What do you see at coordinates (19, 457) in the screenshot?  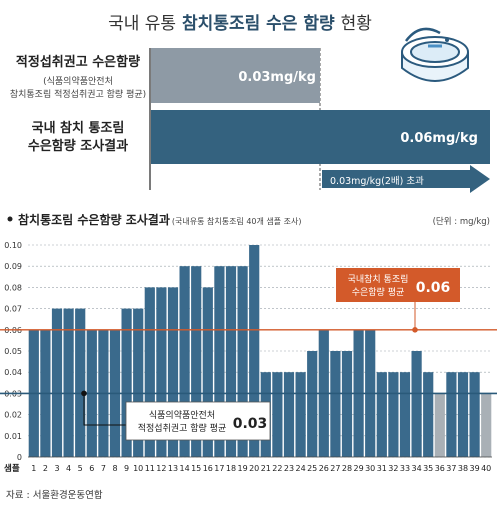 I see `y-tick-label: 0` at bounding box center [19, 457].